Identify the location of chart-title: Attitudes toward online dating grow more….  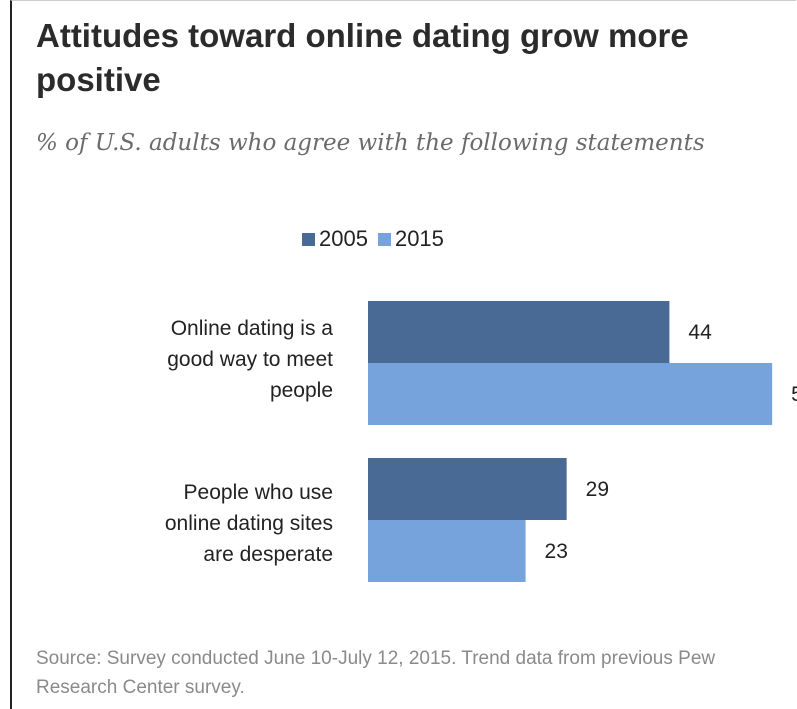
(362, 57).